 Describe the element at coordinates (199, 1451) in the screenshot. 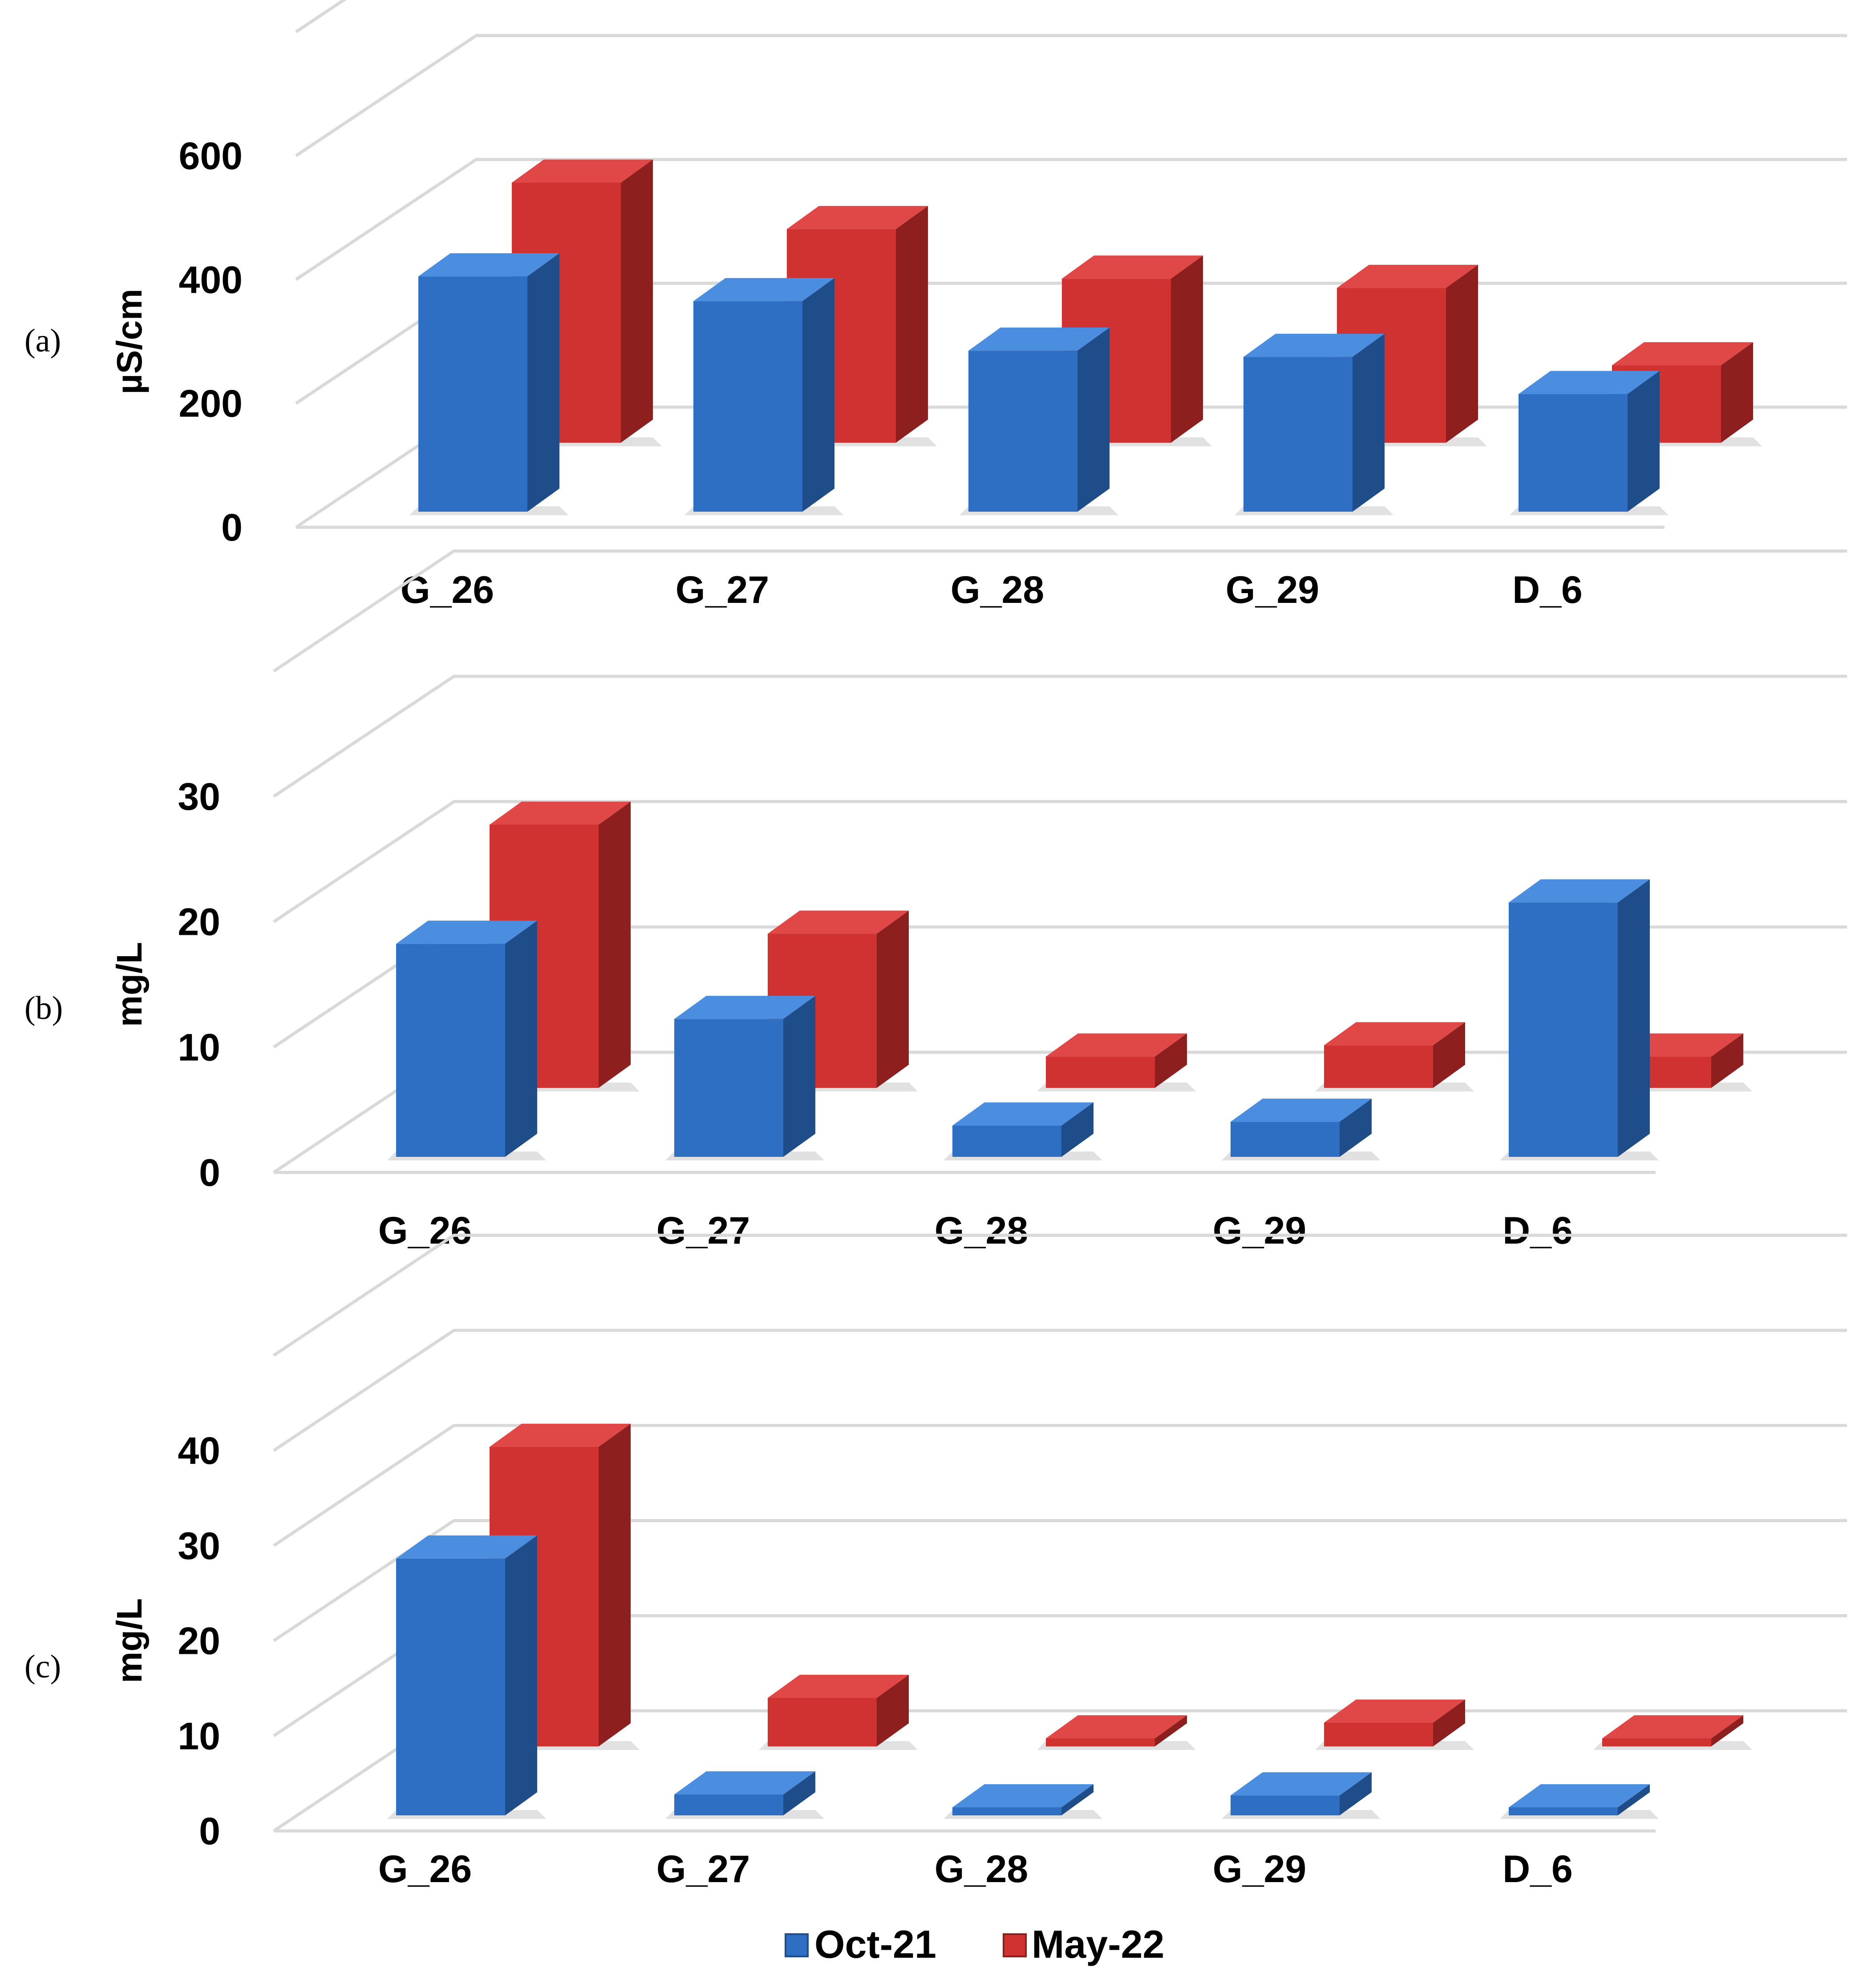

I see `y-tick-label: 40` at that location.